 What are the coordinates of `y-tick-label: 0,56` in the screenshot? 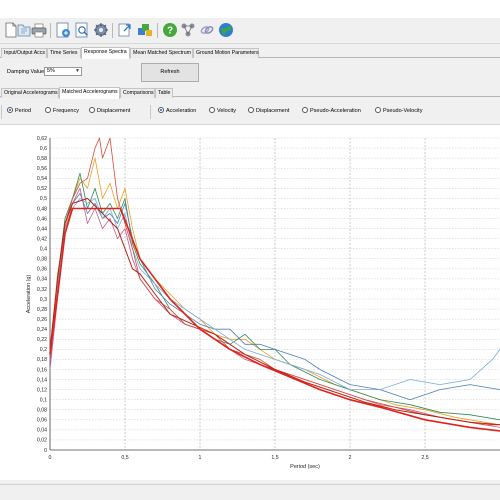 It's located at (42, 169).